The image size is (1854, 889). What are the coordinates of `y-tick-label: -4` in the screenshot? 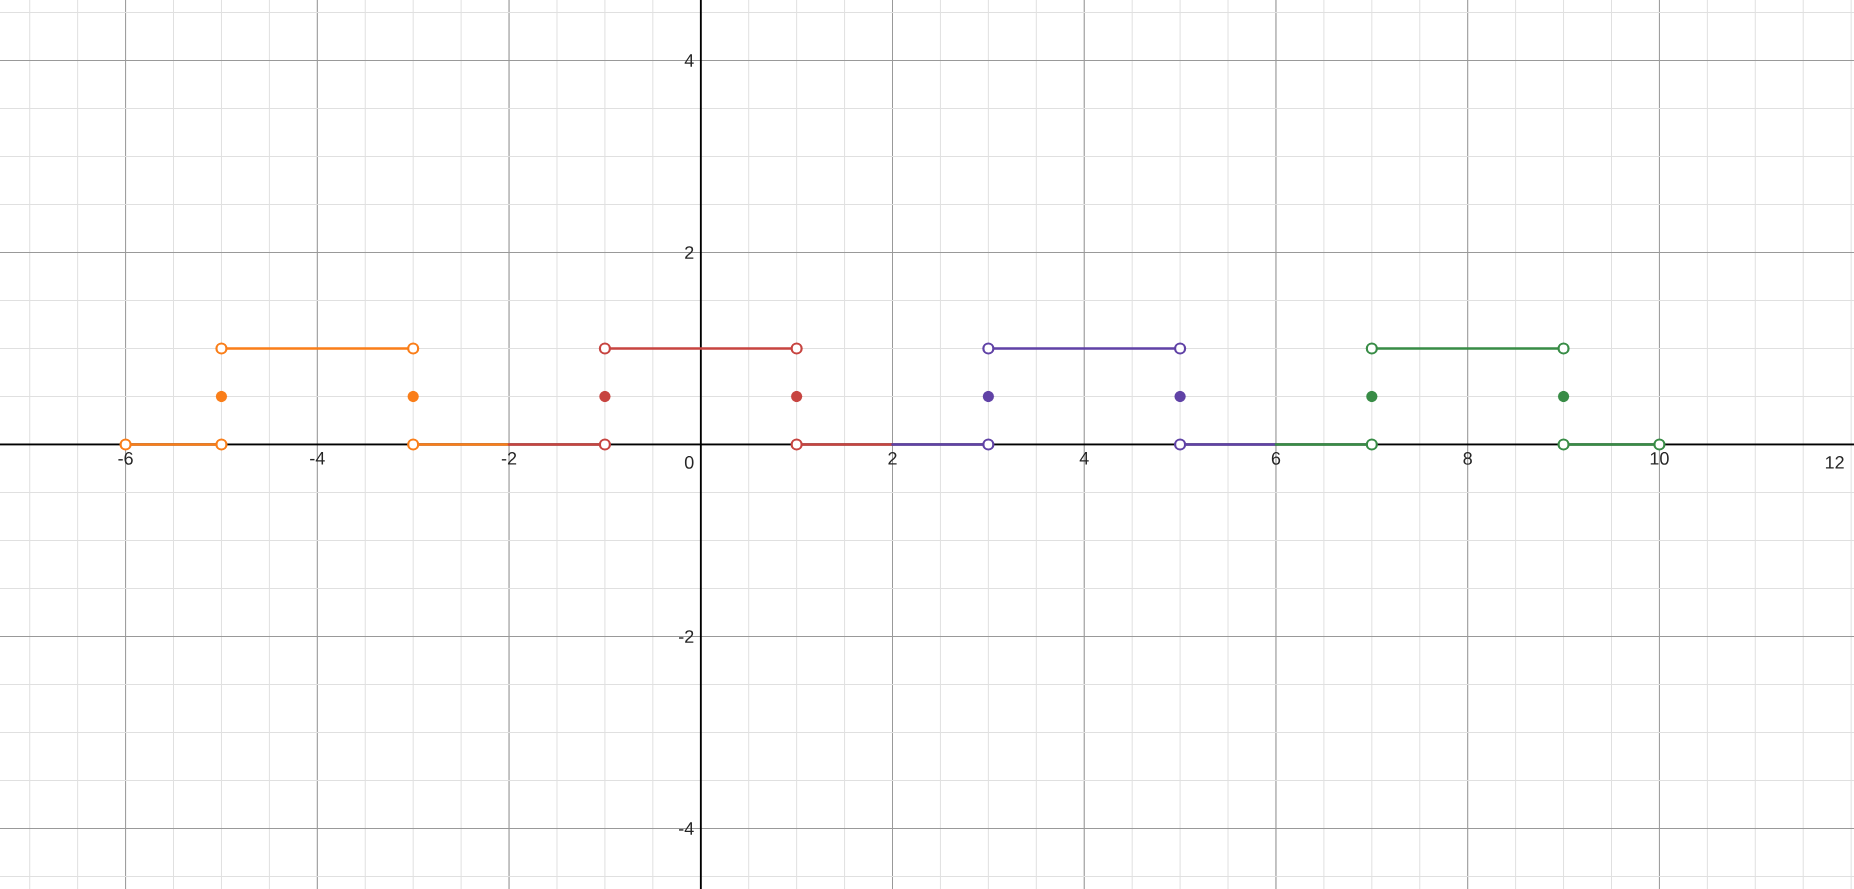 It's located at (686, 828).